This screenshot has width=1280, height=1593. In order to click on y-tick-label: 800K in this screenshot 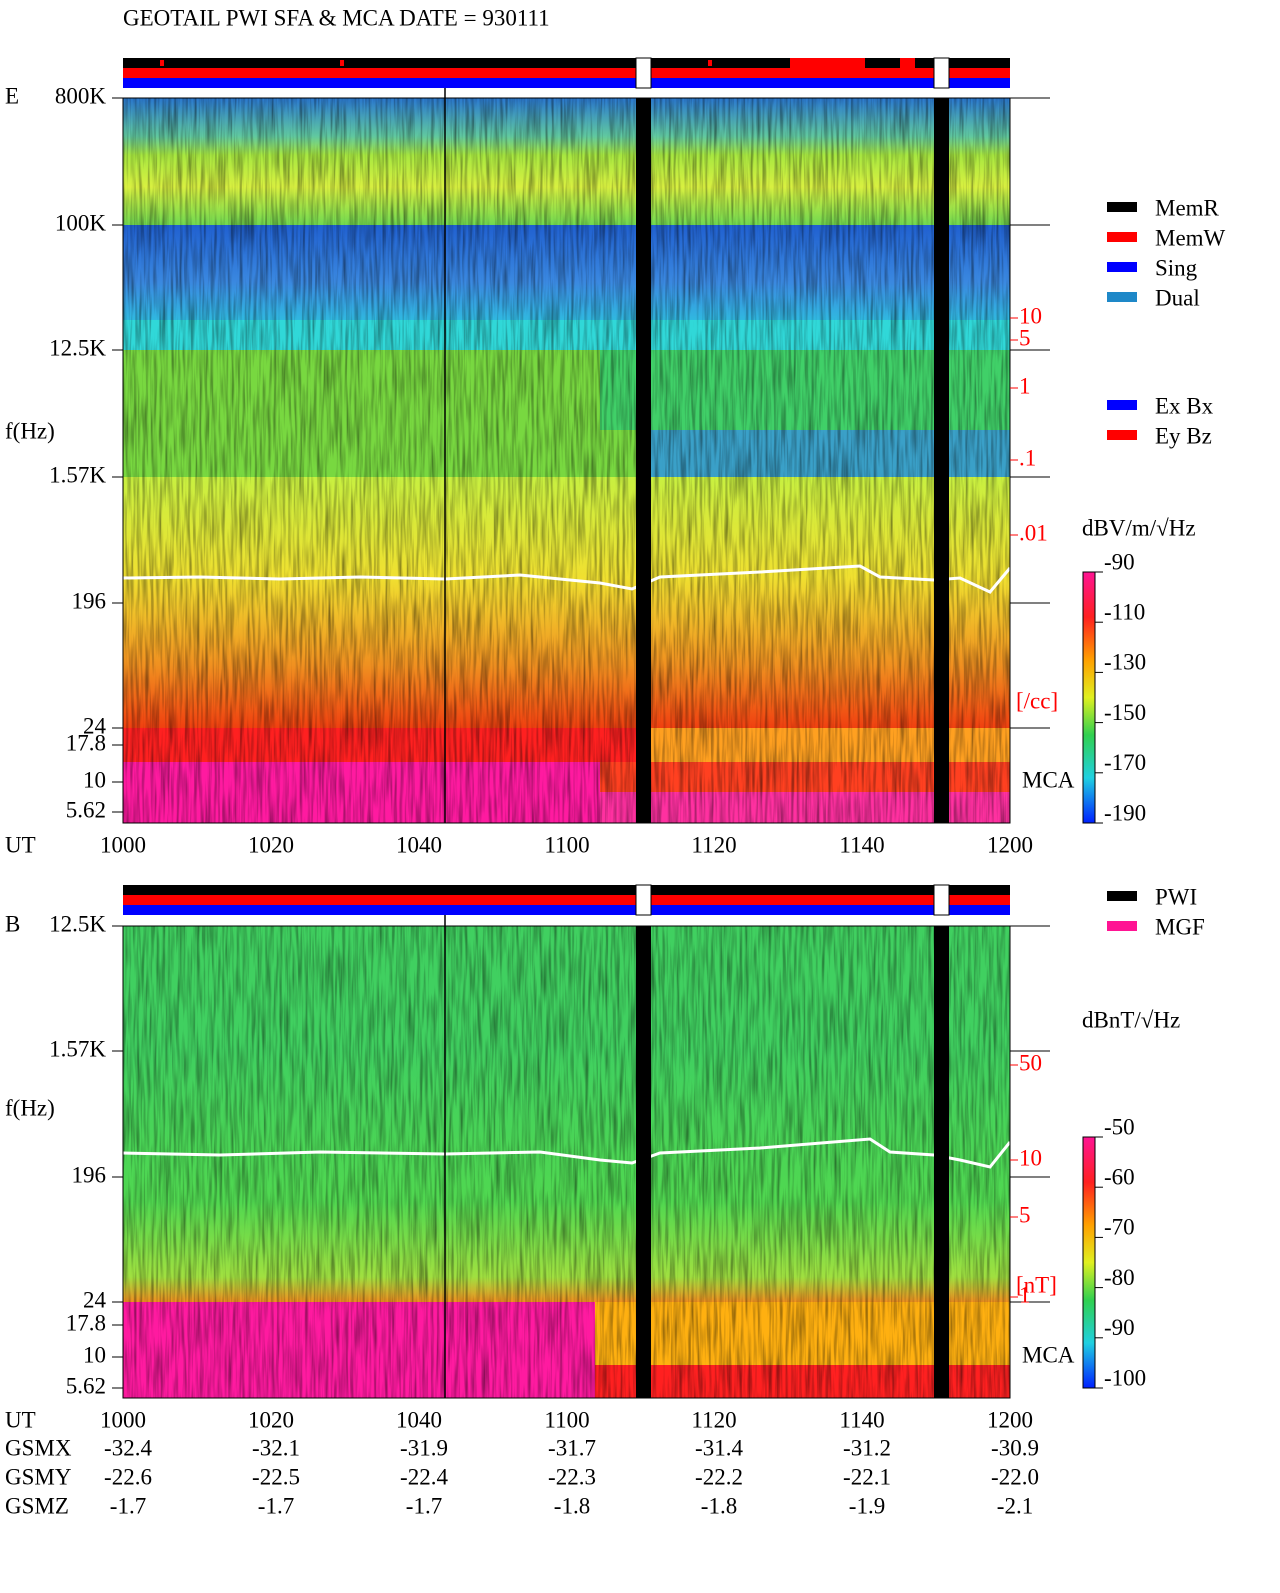, I will do `click(81, 95)`.